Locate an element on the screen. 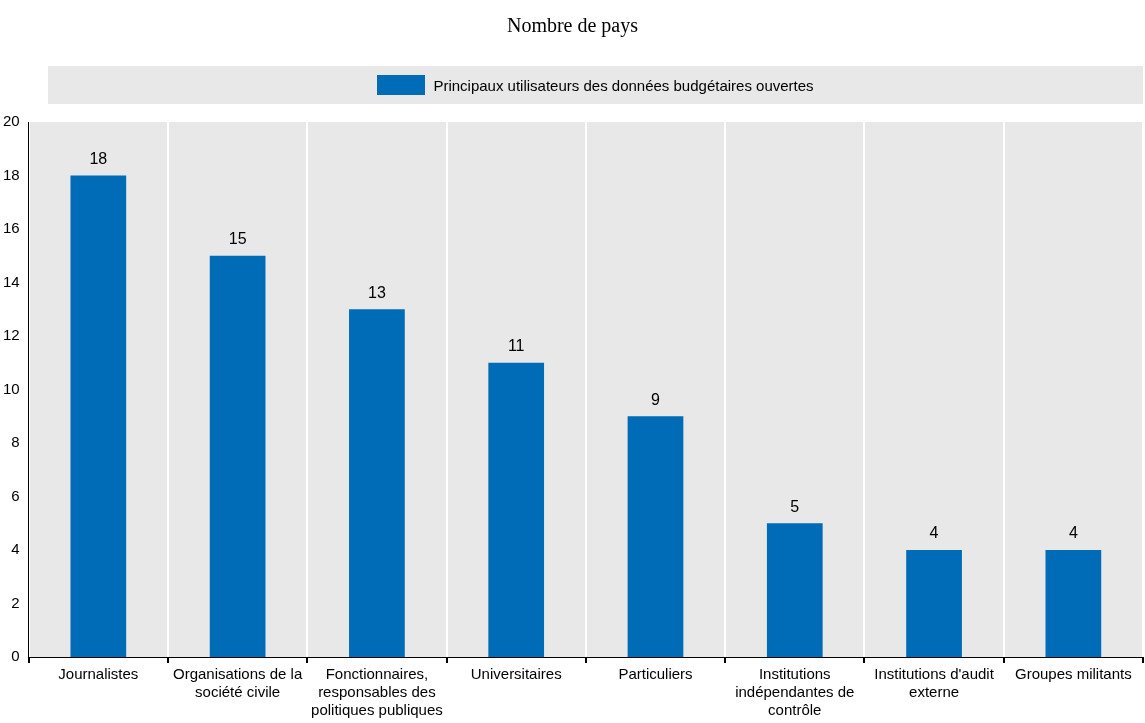  y-tick-label: 20 is located at coordinates (11, 121).